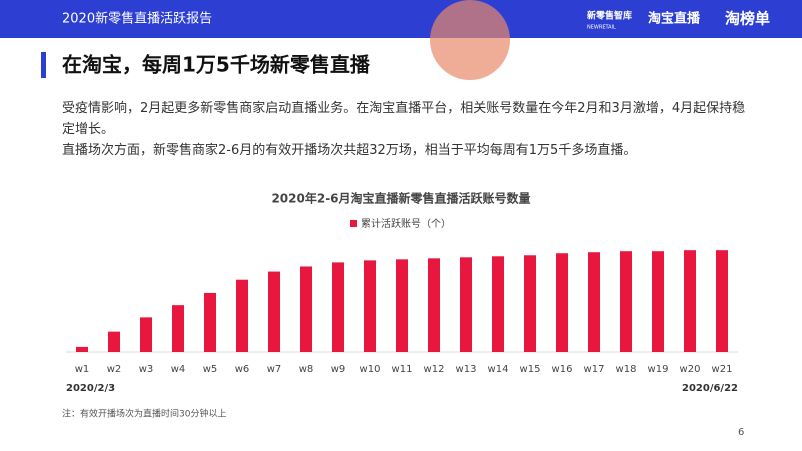 This screenshot has width=802, height=451. What do you see at coordinates (722, 369) in the screenshot?
I see `x-tick-label: w21` at bounding box center [722, 369].